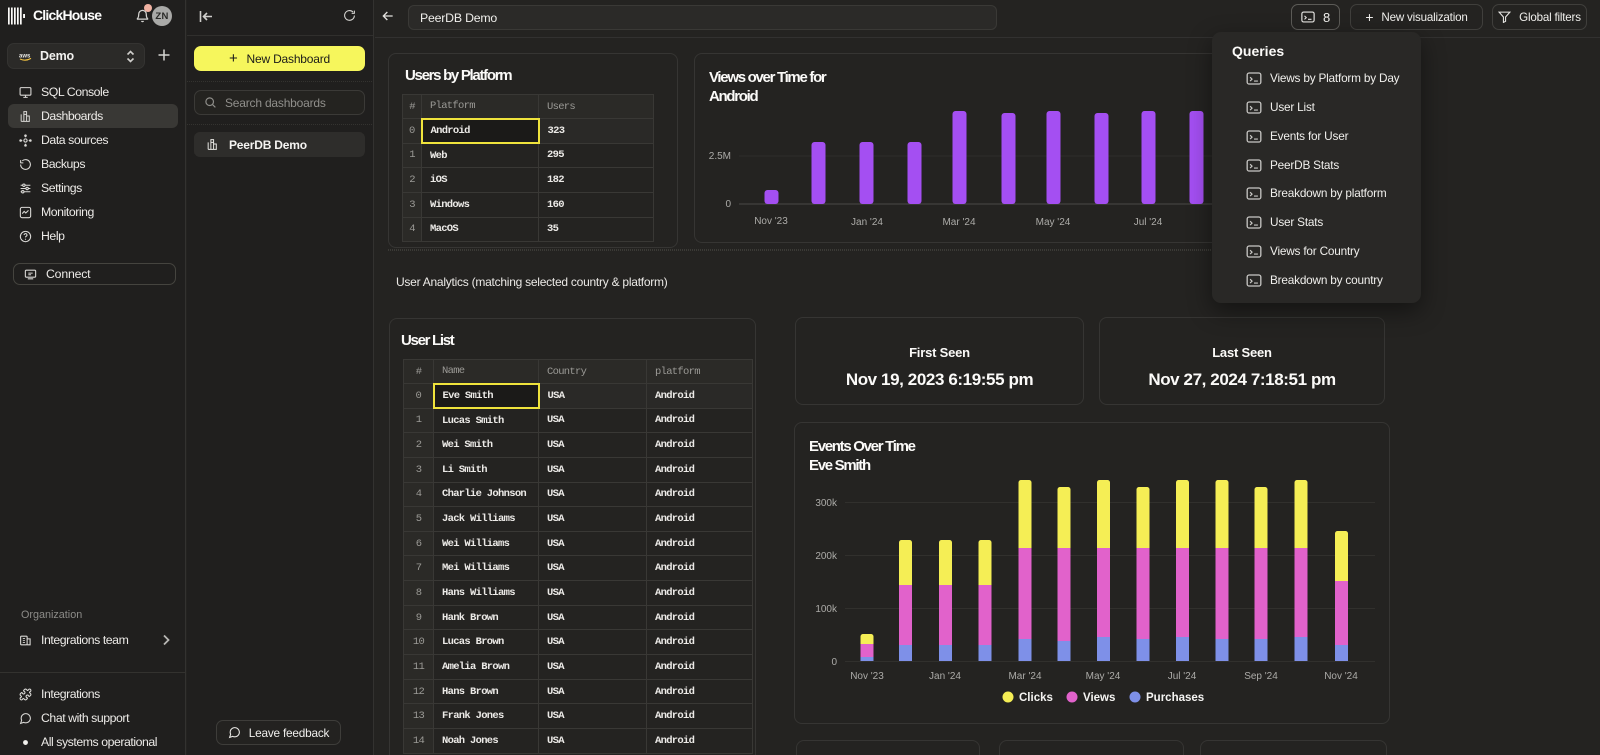  I want to click on svg-text: 2.5M, so click(720, 156).